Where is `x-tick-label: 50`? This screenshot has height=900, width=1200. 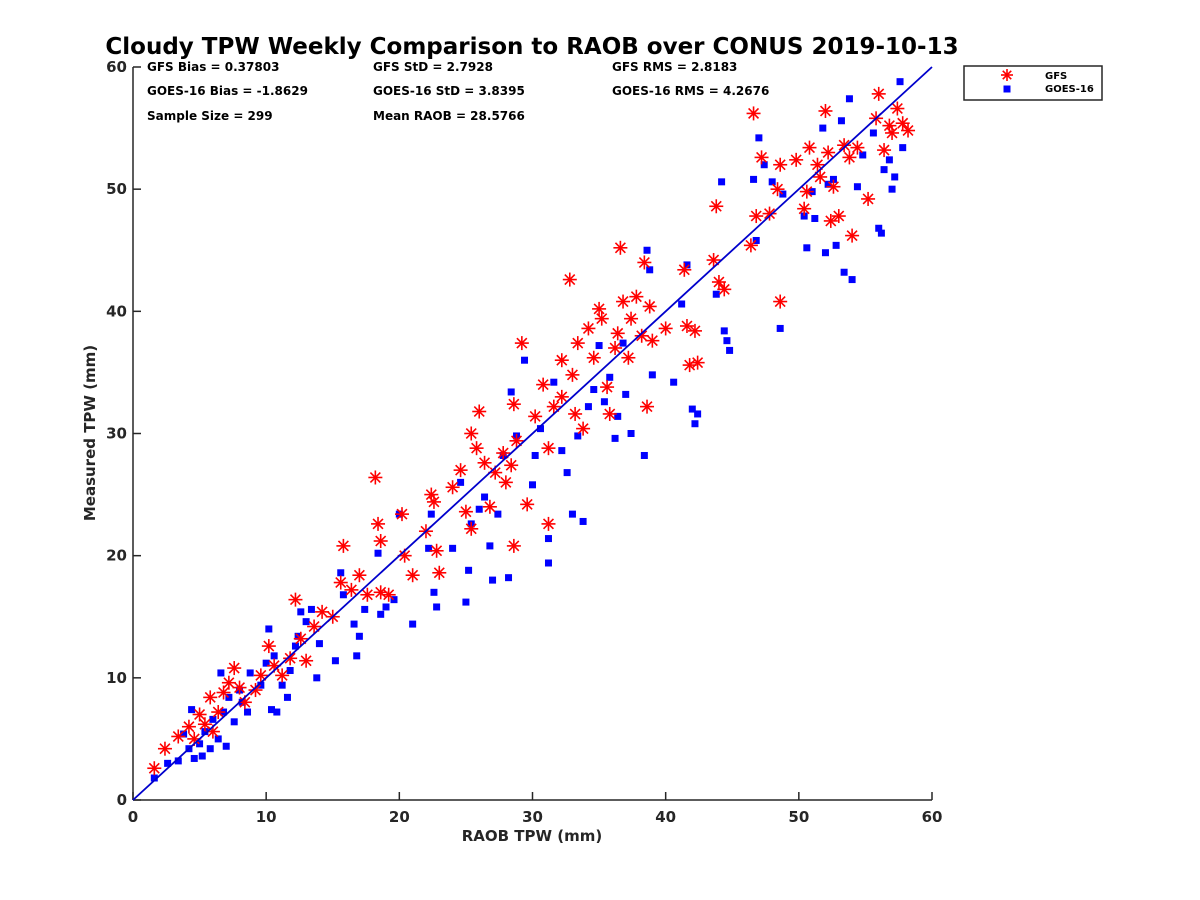 x-tick-label: 50 is located at coordinates (798, 817).